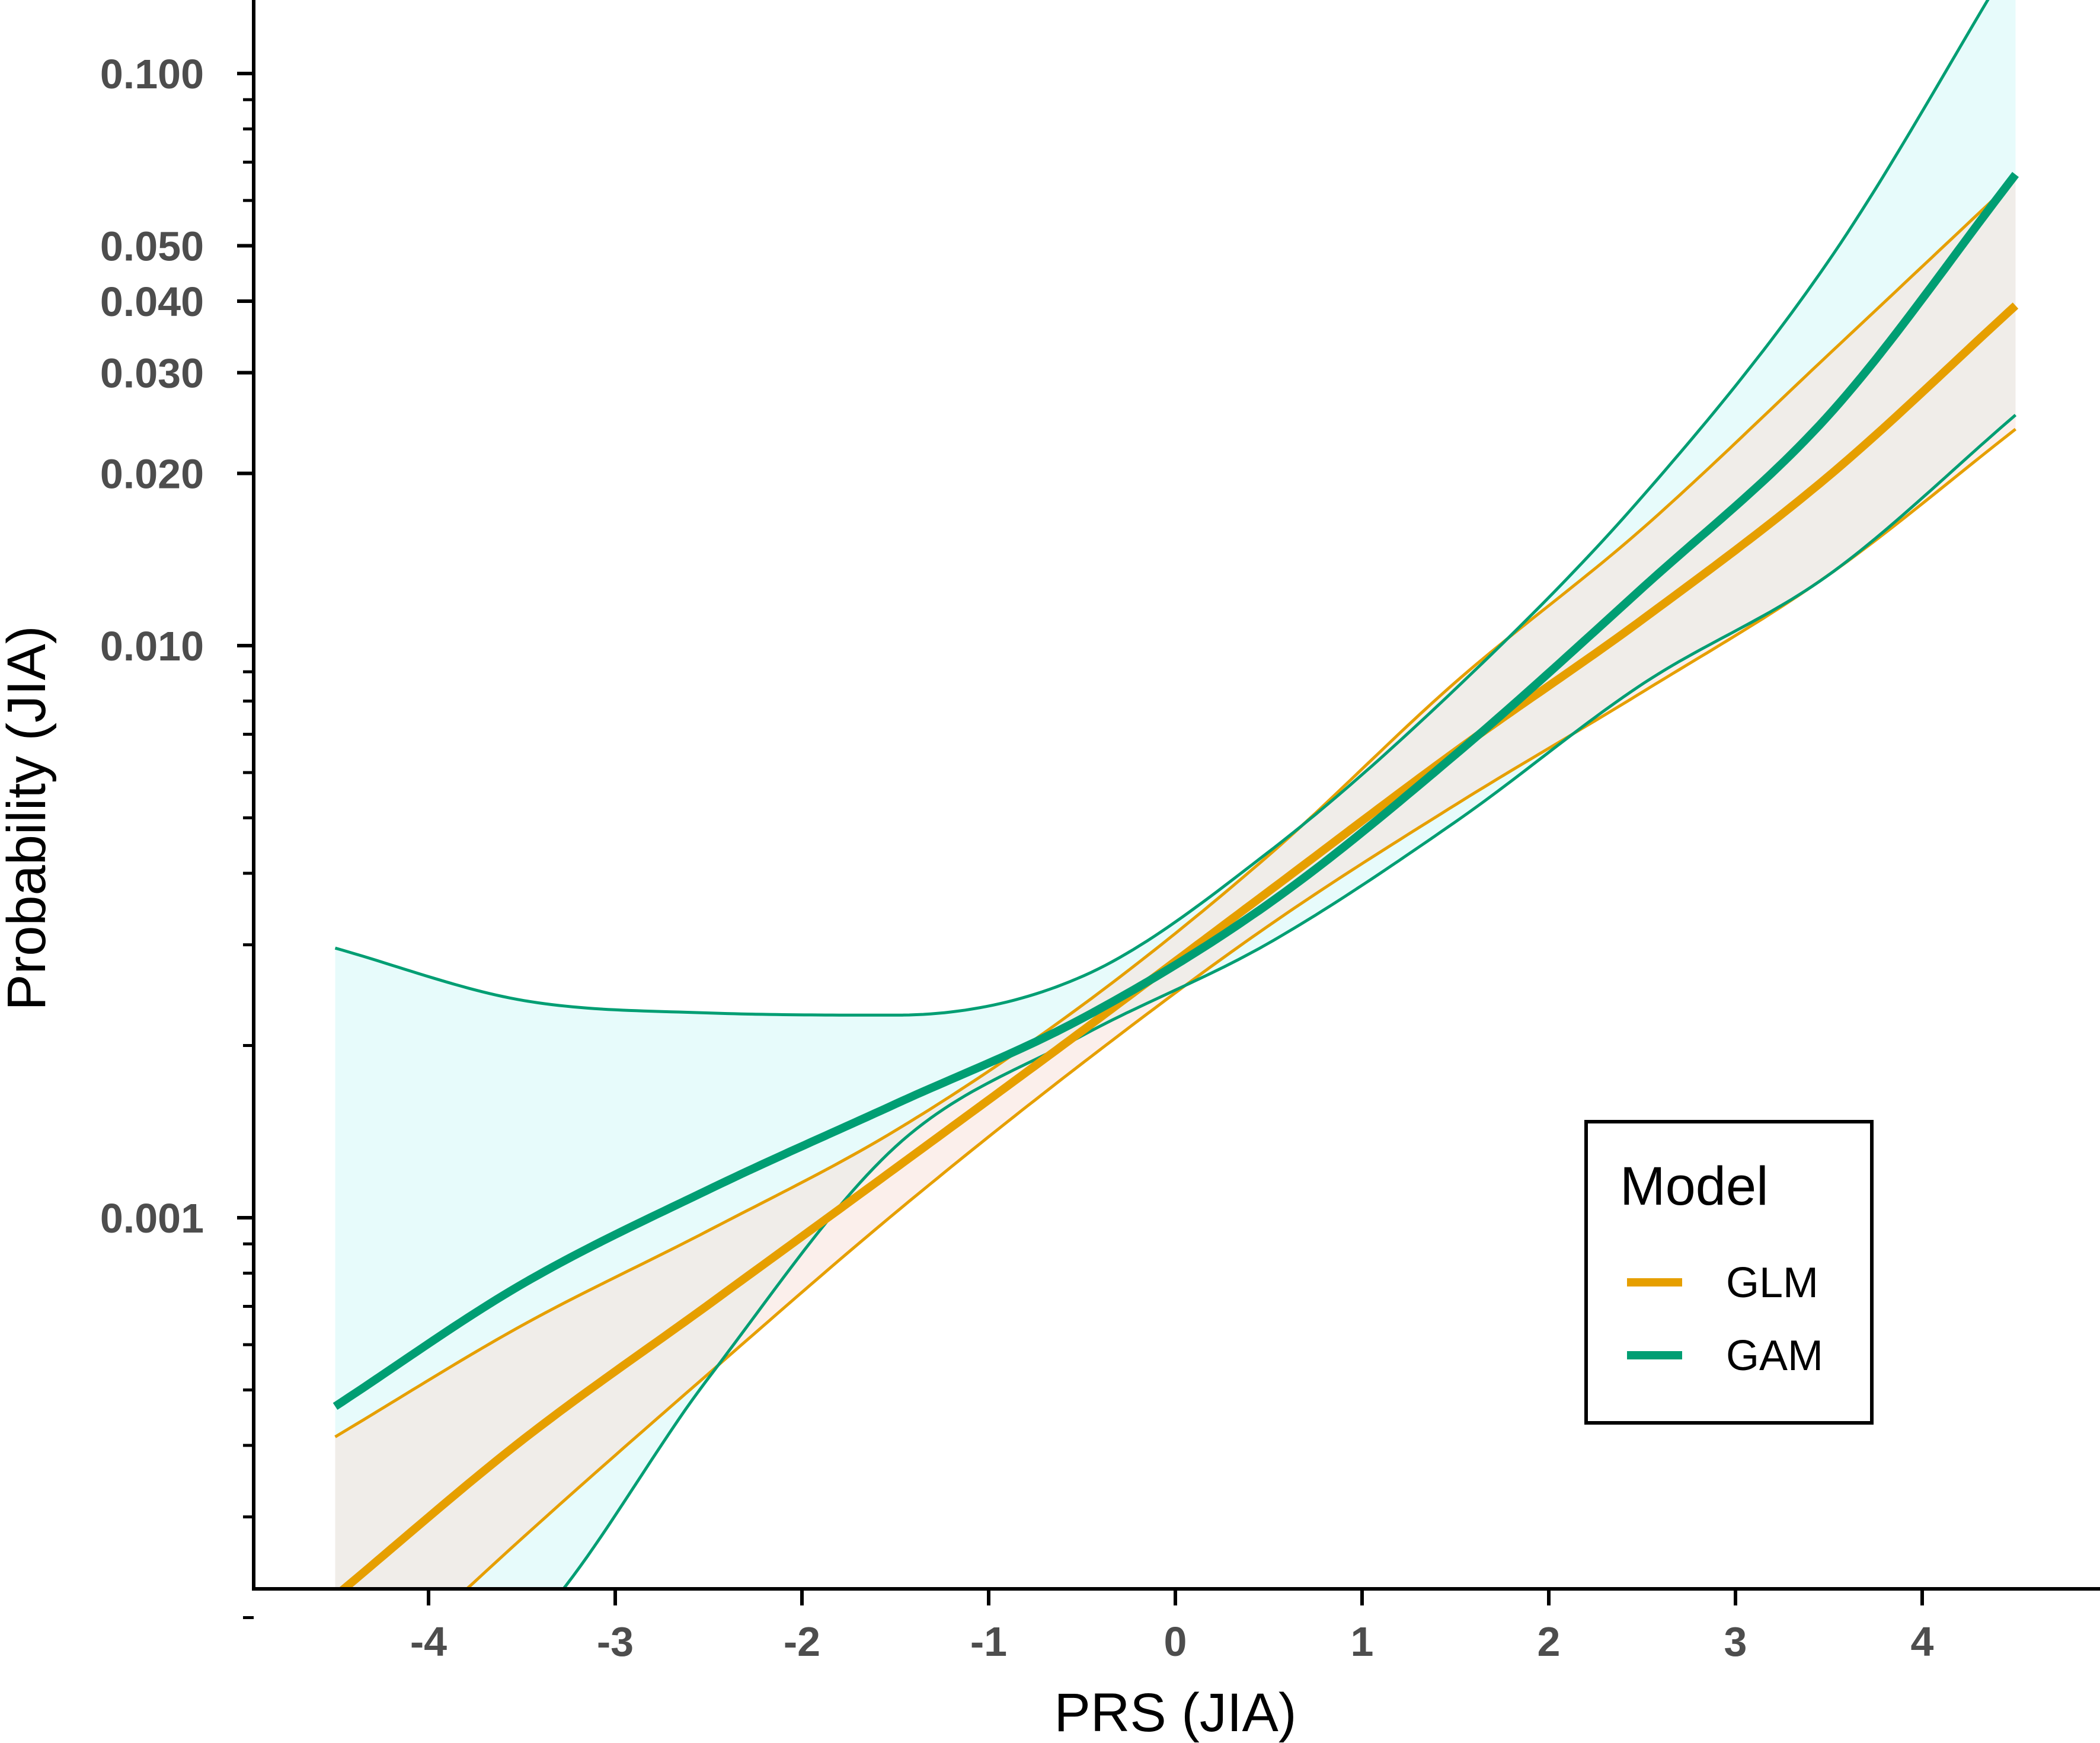 Image resolution: width=2100 pixels, height=1743 pixels. Describe the element at coordinates (152, 74) in the screenshot. I see `y-tick-label: 0.100` at that location.